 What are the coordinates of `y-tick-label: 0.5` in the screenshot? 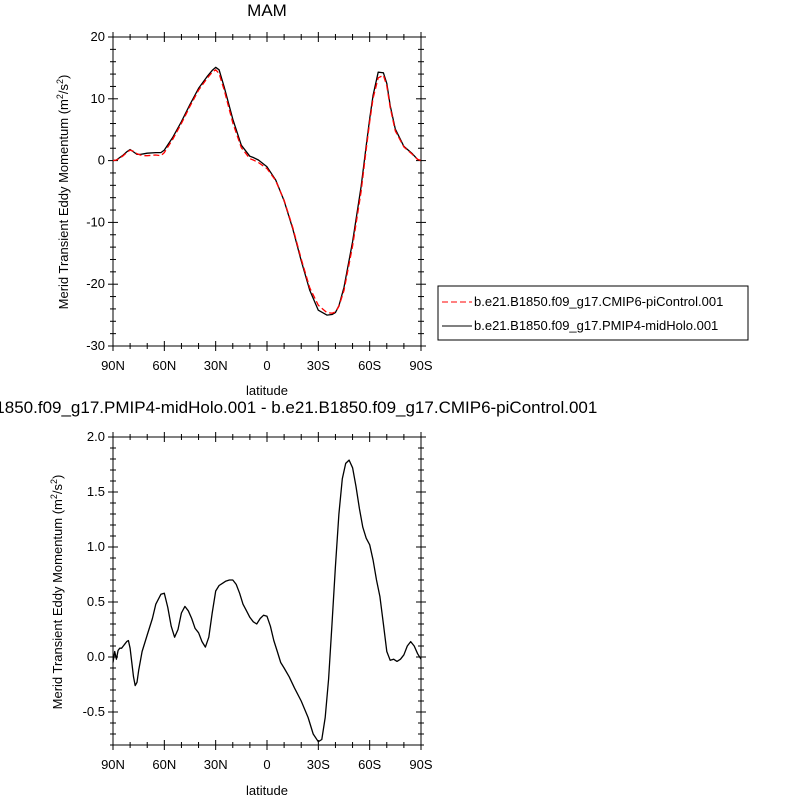 It's located at (96, 601).